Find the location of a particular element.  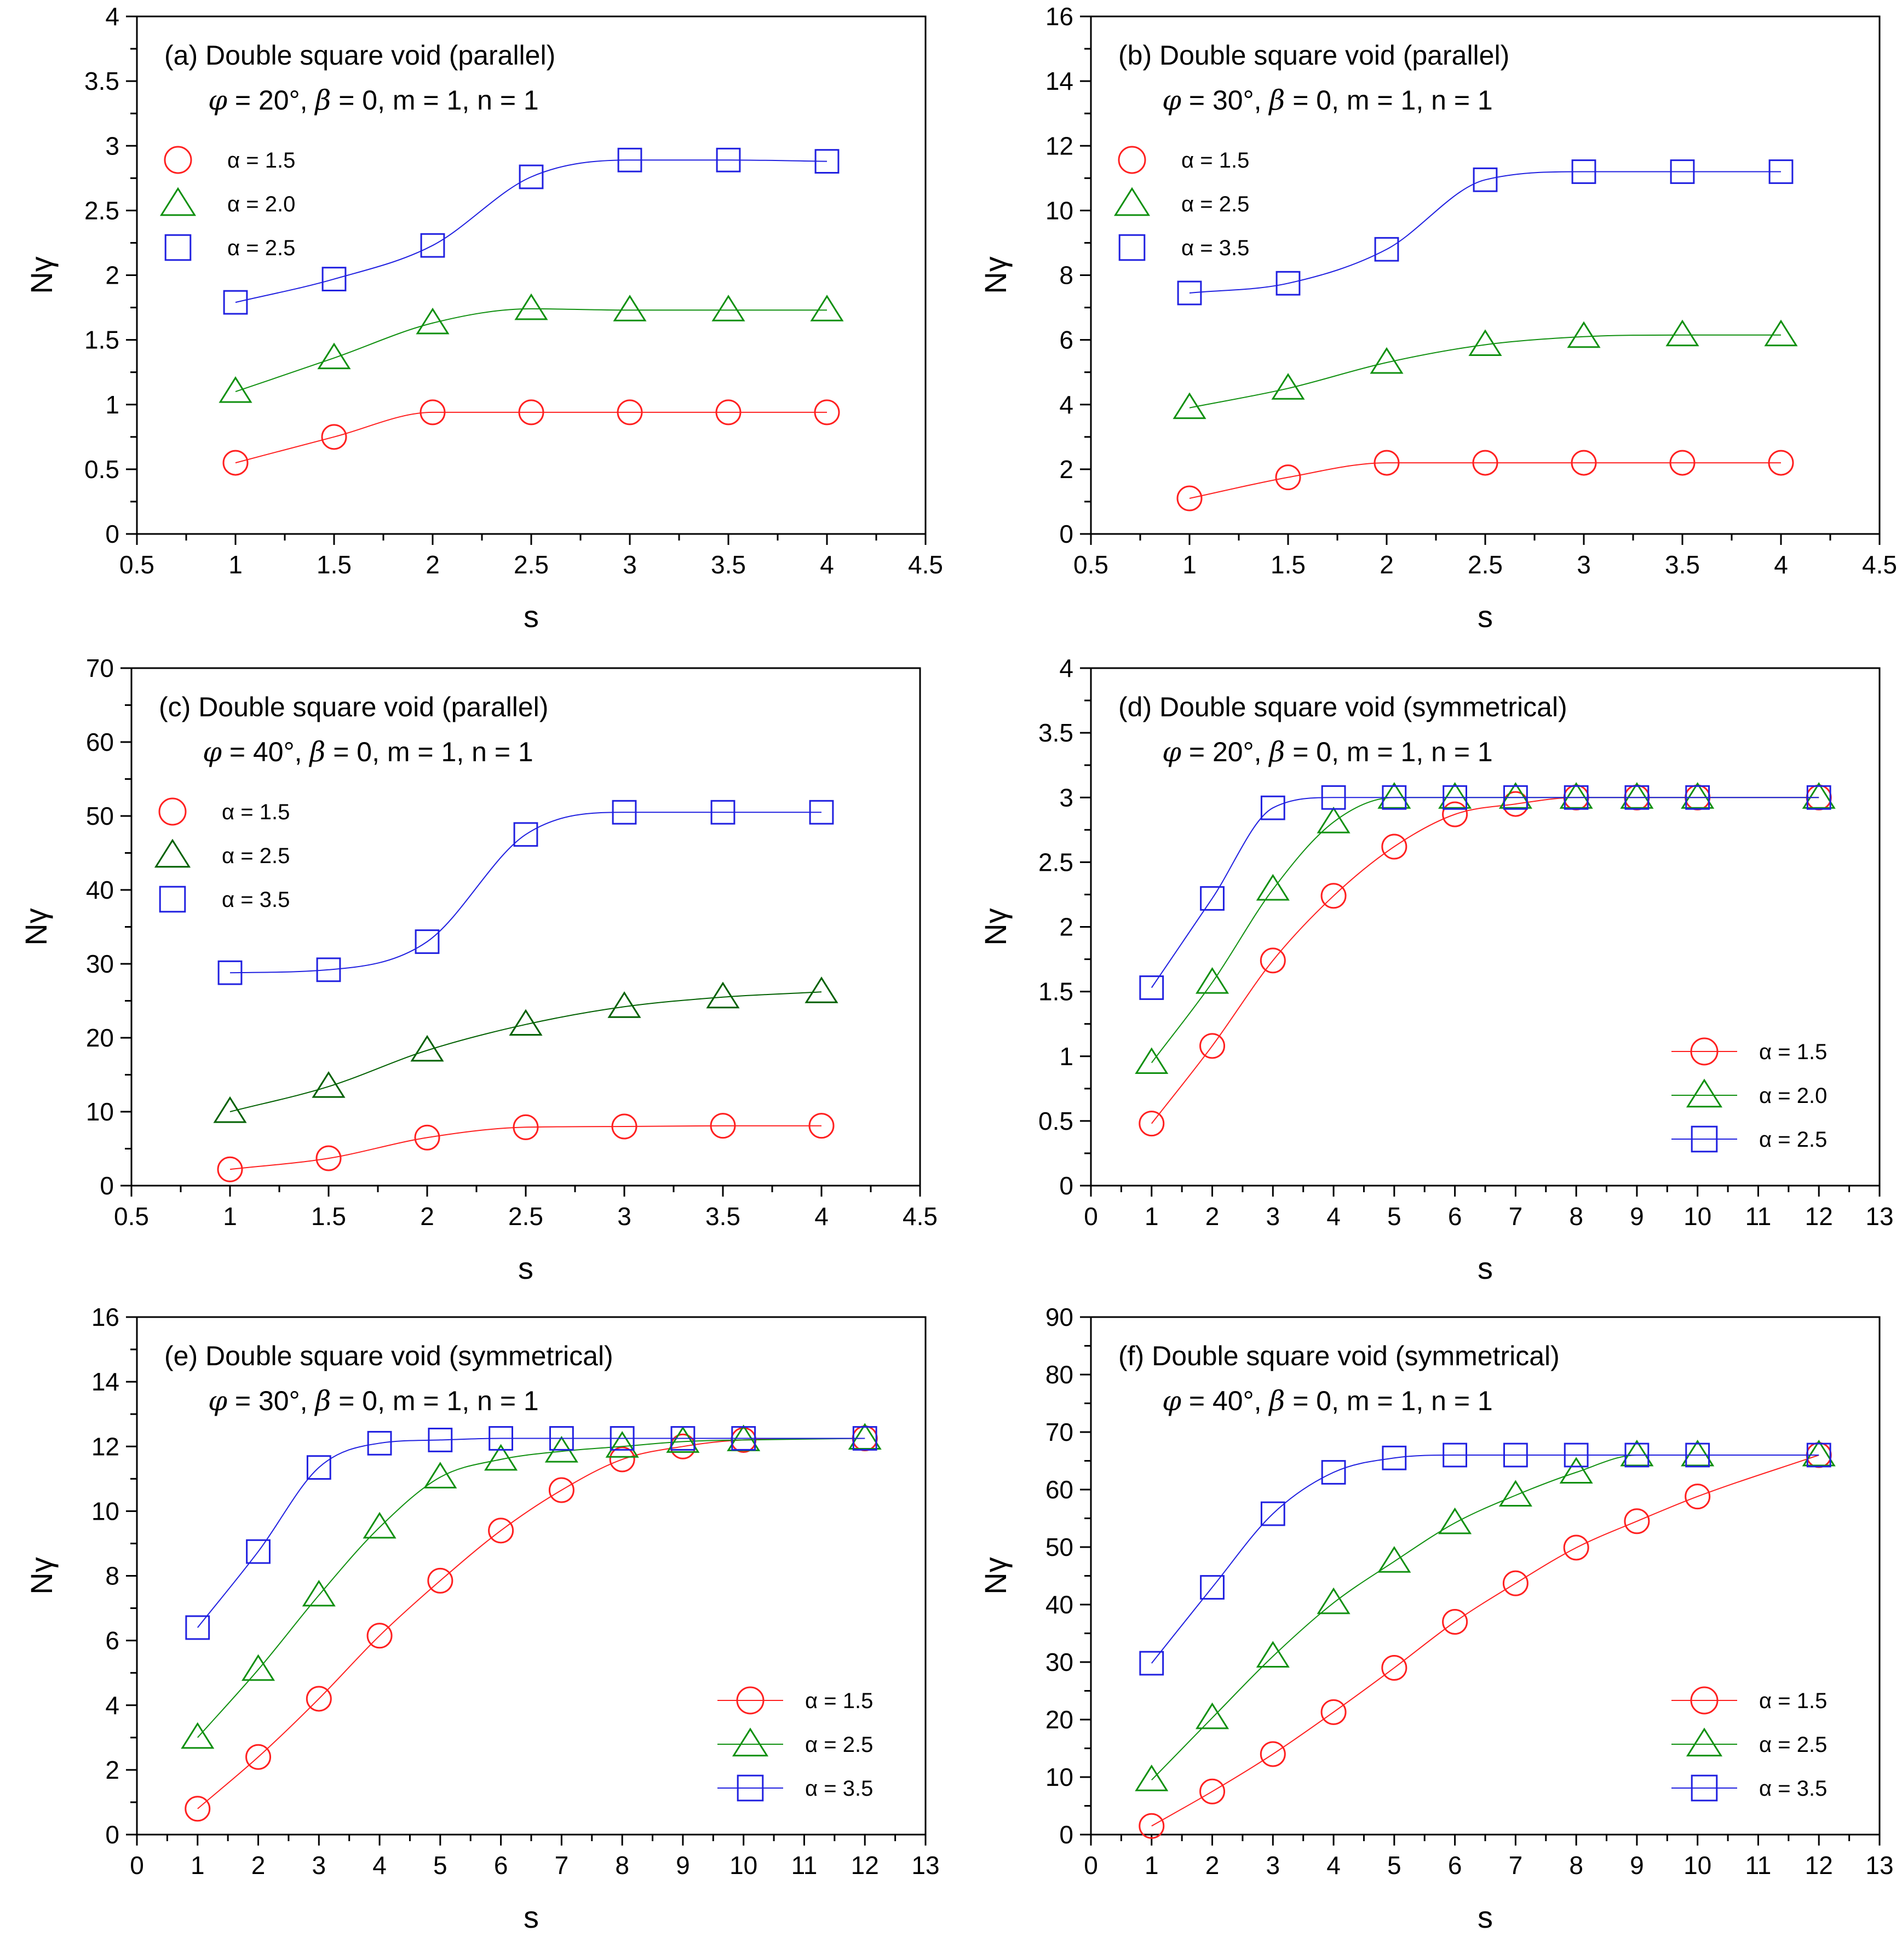

y-tick-label: 60 is located at coordinates (1059, 1489).